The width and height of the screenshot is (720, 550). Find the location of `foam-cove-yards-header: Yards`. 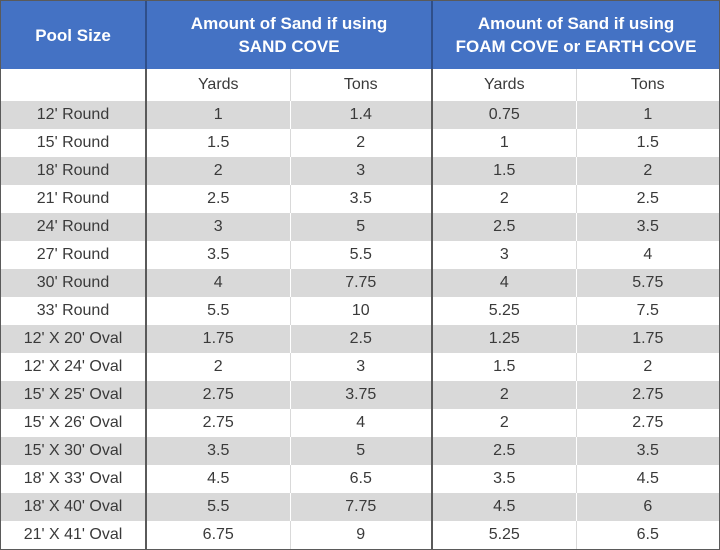

foam-cove-yards-header: Yards is located at coordinates (504, 85).